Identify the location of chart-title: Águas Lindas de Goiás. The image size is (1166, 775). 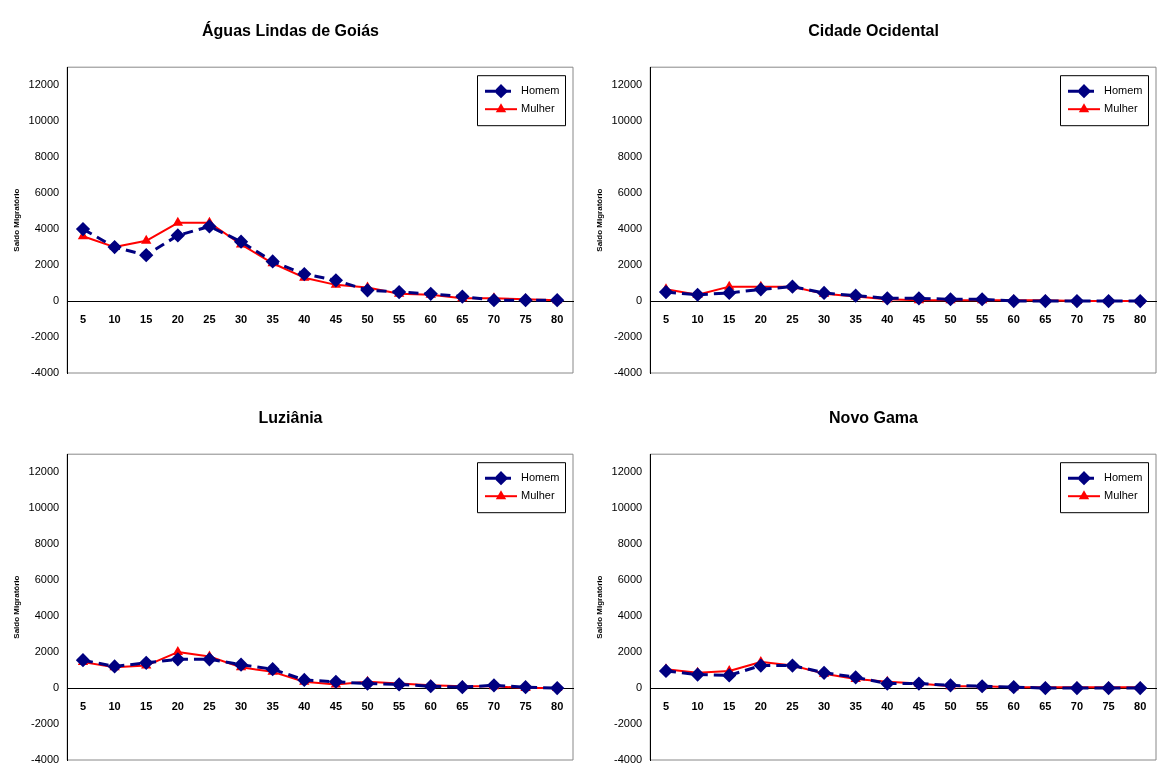
(291, 30).